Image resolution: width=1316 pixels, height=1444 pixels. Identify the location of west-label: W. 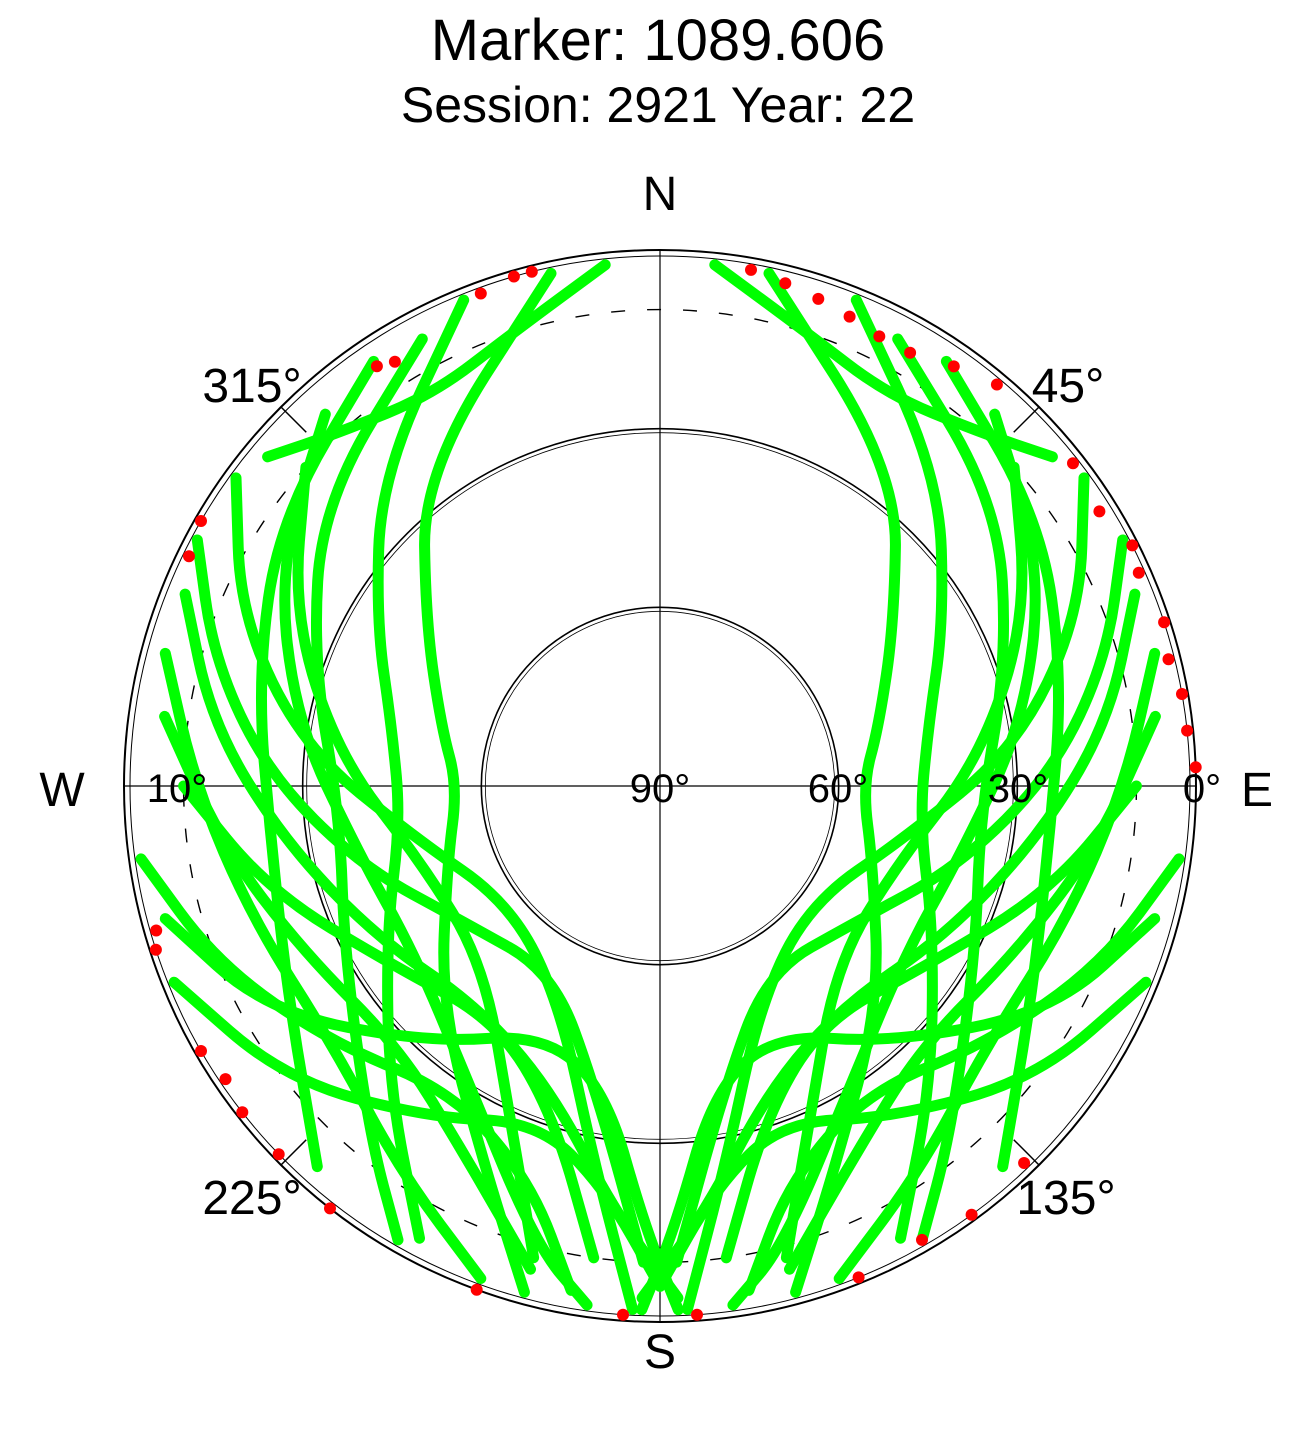
(62, 790).